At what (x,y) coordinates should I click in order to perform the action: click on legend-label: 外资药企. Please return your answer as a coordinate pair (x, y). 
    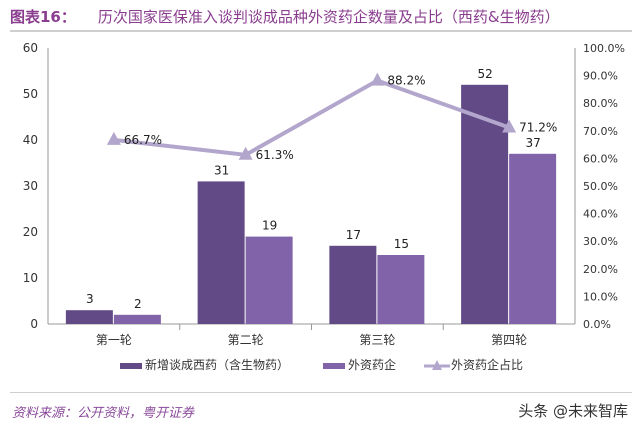
    Looking at the image, I should click on (372, 364).